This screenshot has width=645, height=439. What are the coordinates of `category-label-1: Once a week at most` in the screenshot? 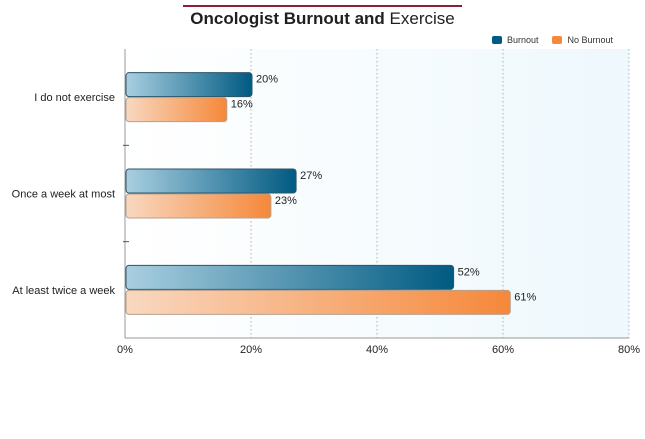 It's located at (63, 195).